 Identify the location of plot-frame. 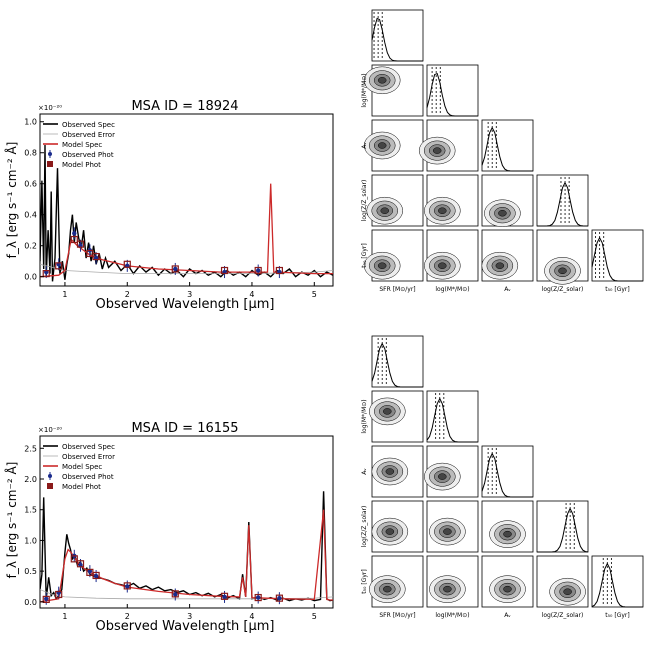
(186, 200).